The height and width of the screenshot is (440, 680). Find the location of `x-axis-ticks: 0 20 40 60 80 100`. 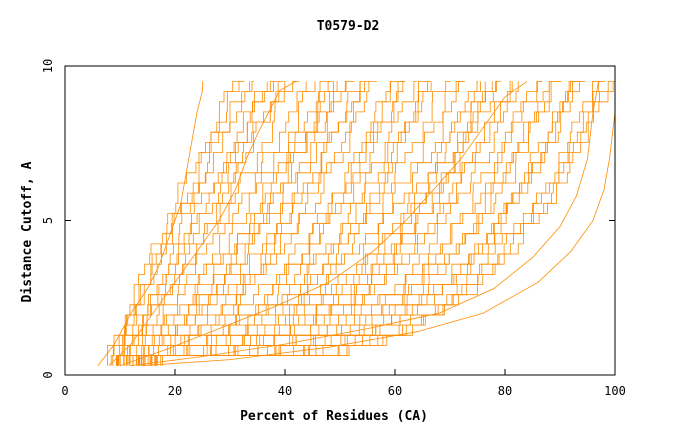

x-axis-ticks: 0 20 40 60 80 100 is located at coordinates (343, 383).